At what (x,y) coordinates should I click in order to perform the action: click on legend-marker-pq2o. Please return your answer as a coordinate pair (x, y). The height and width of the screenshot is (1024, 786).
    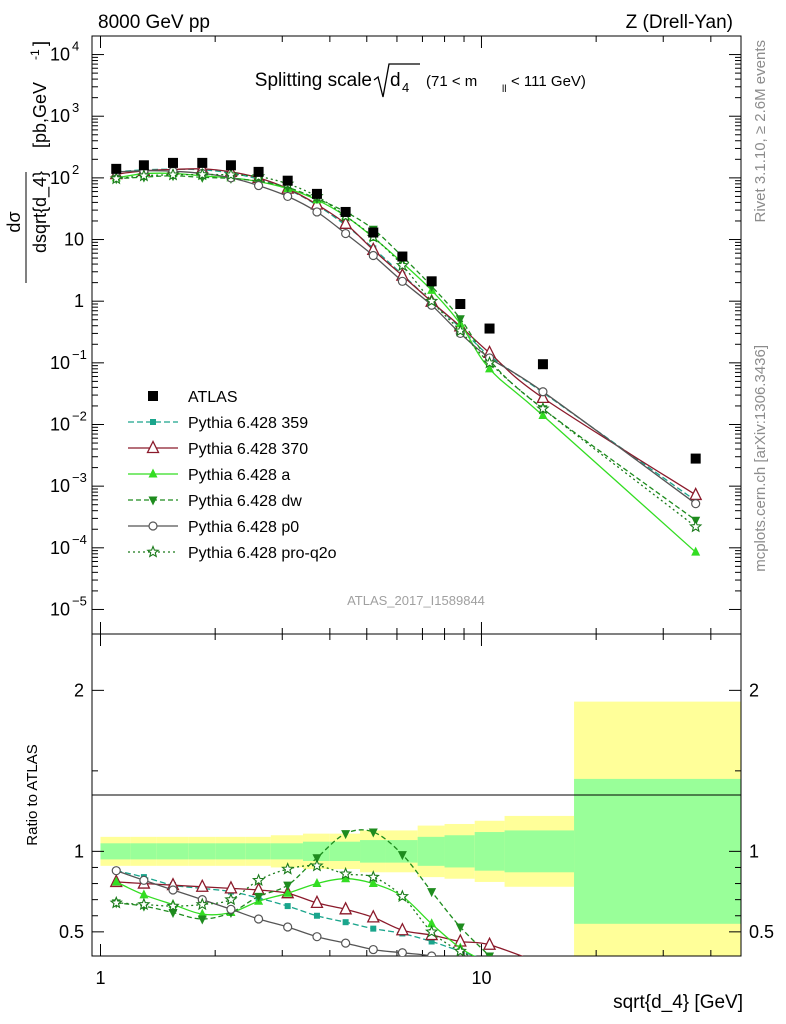
    Looking at the image, I should click on (153, 551).